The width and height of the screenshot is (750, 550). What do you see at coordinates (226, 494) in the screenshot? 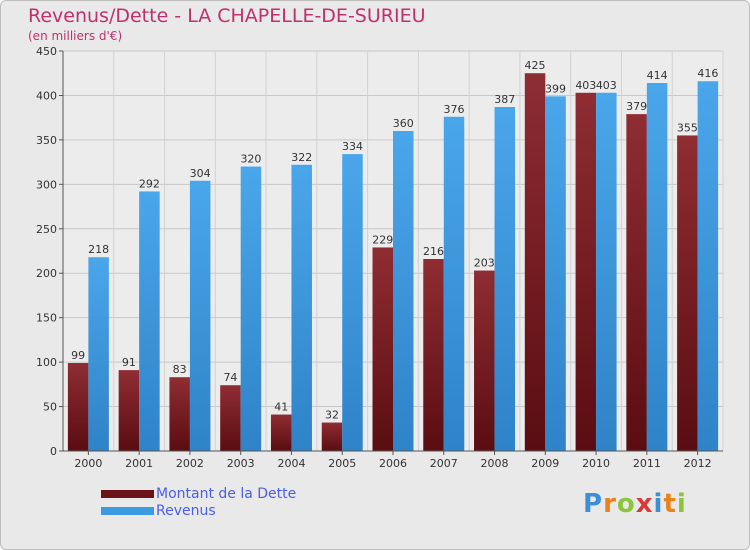
I see `legend-label-debt: Montant de la Dette` at bounding box center [226, 494].